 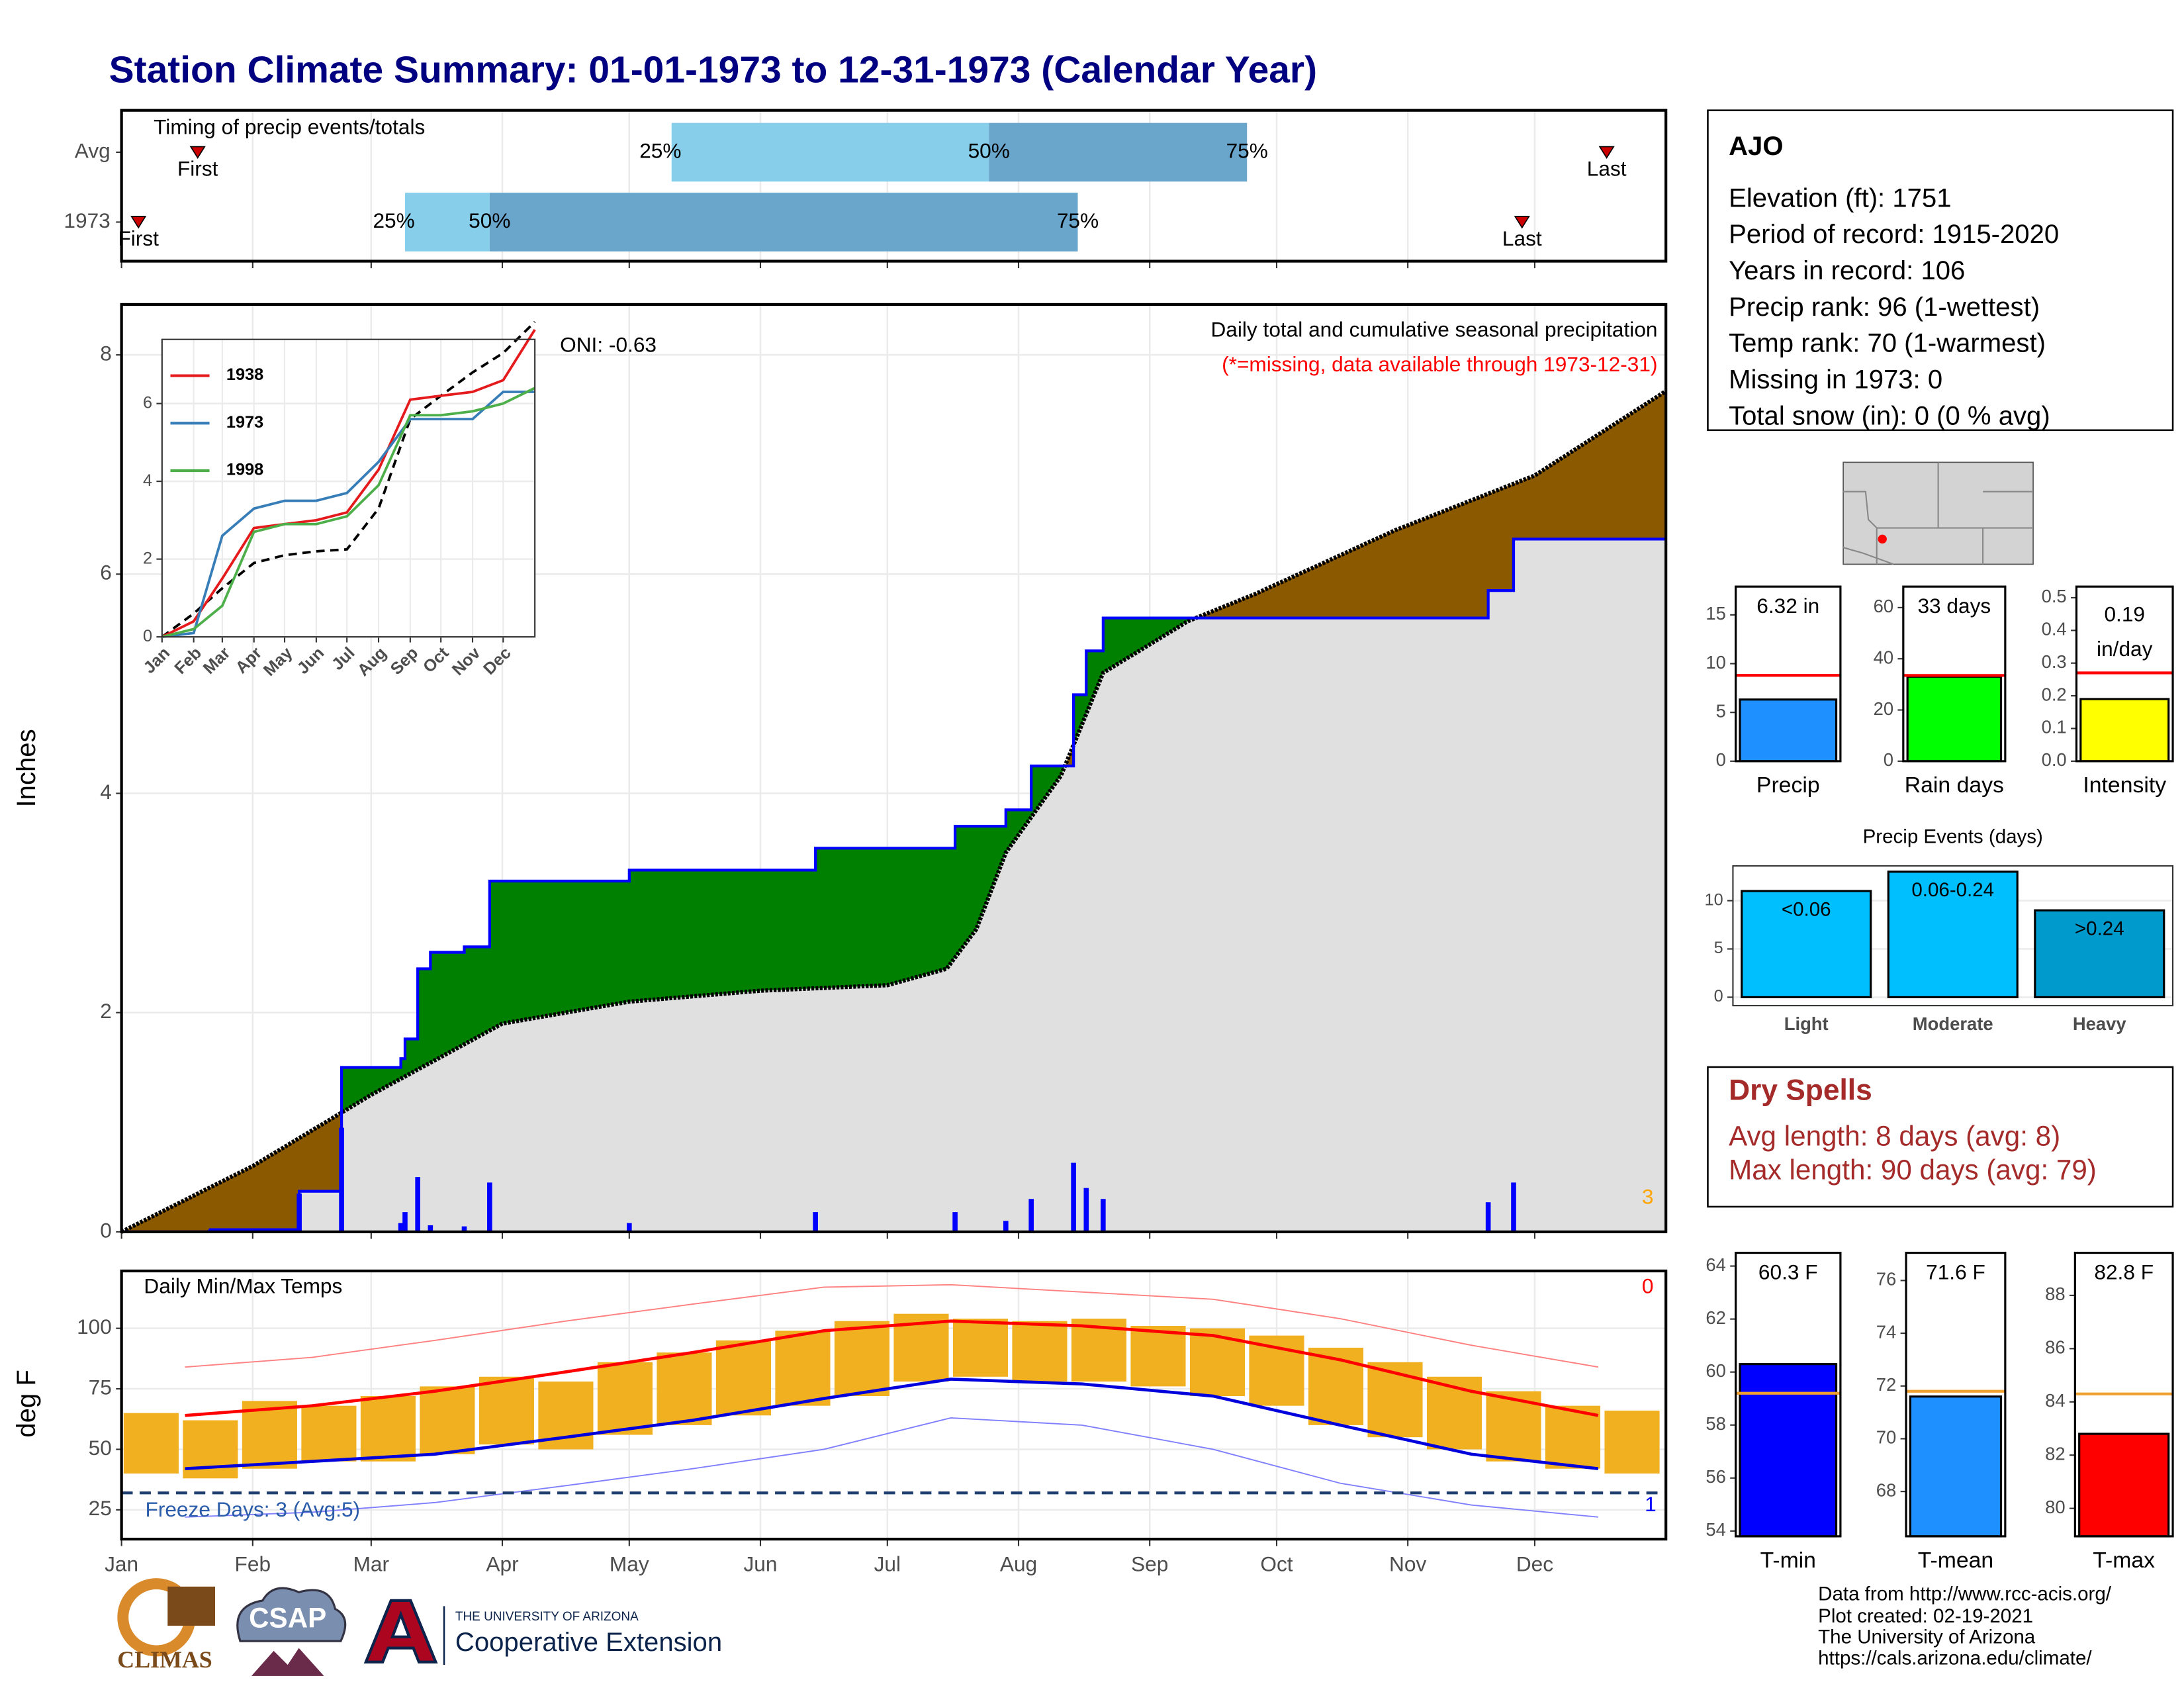 I want to click on y-tick-label: 80, so click(x=2055, y=1507).